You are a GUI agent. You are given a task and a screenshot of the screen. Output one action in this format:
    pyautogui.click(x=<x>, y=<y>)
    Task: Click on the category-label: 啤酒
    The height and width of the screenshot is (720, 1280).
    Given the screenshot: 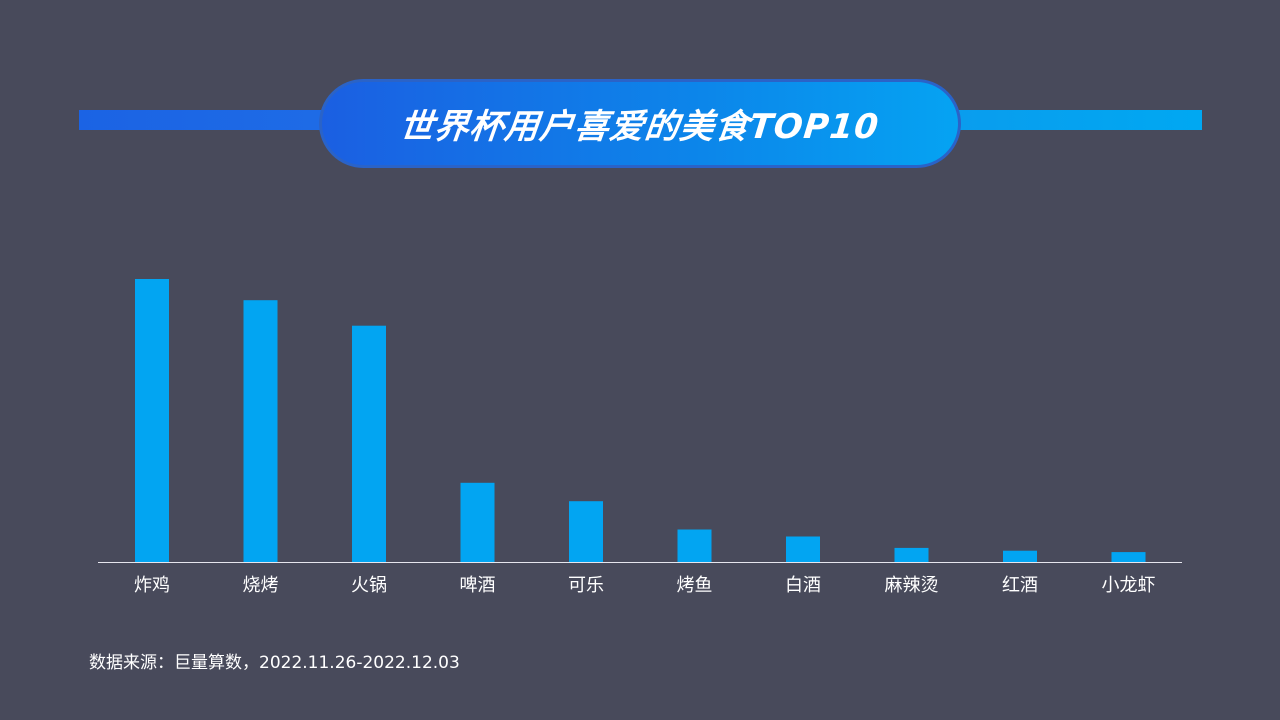 What is the action you would take?
    pyautogui.click(x=478, y=585)
    